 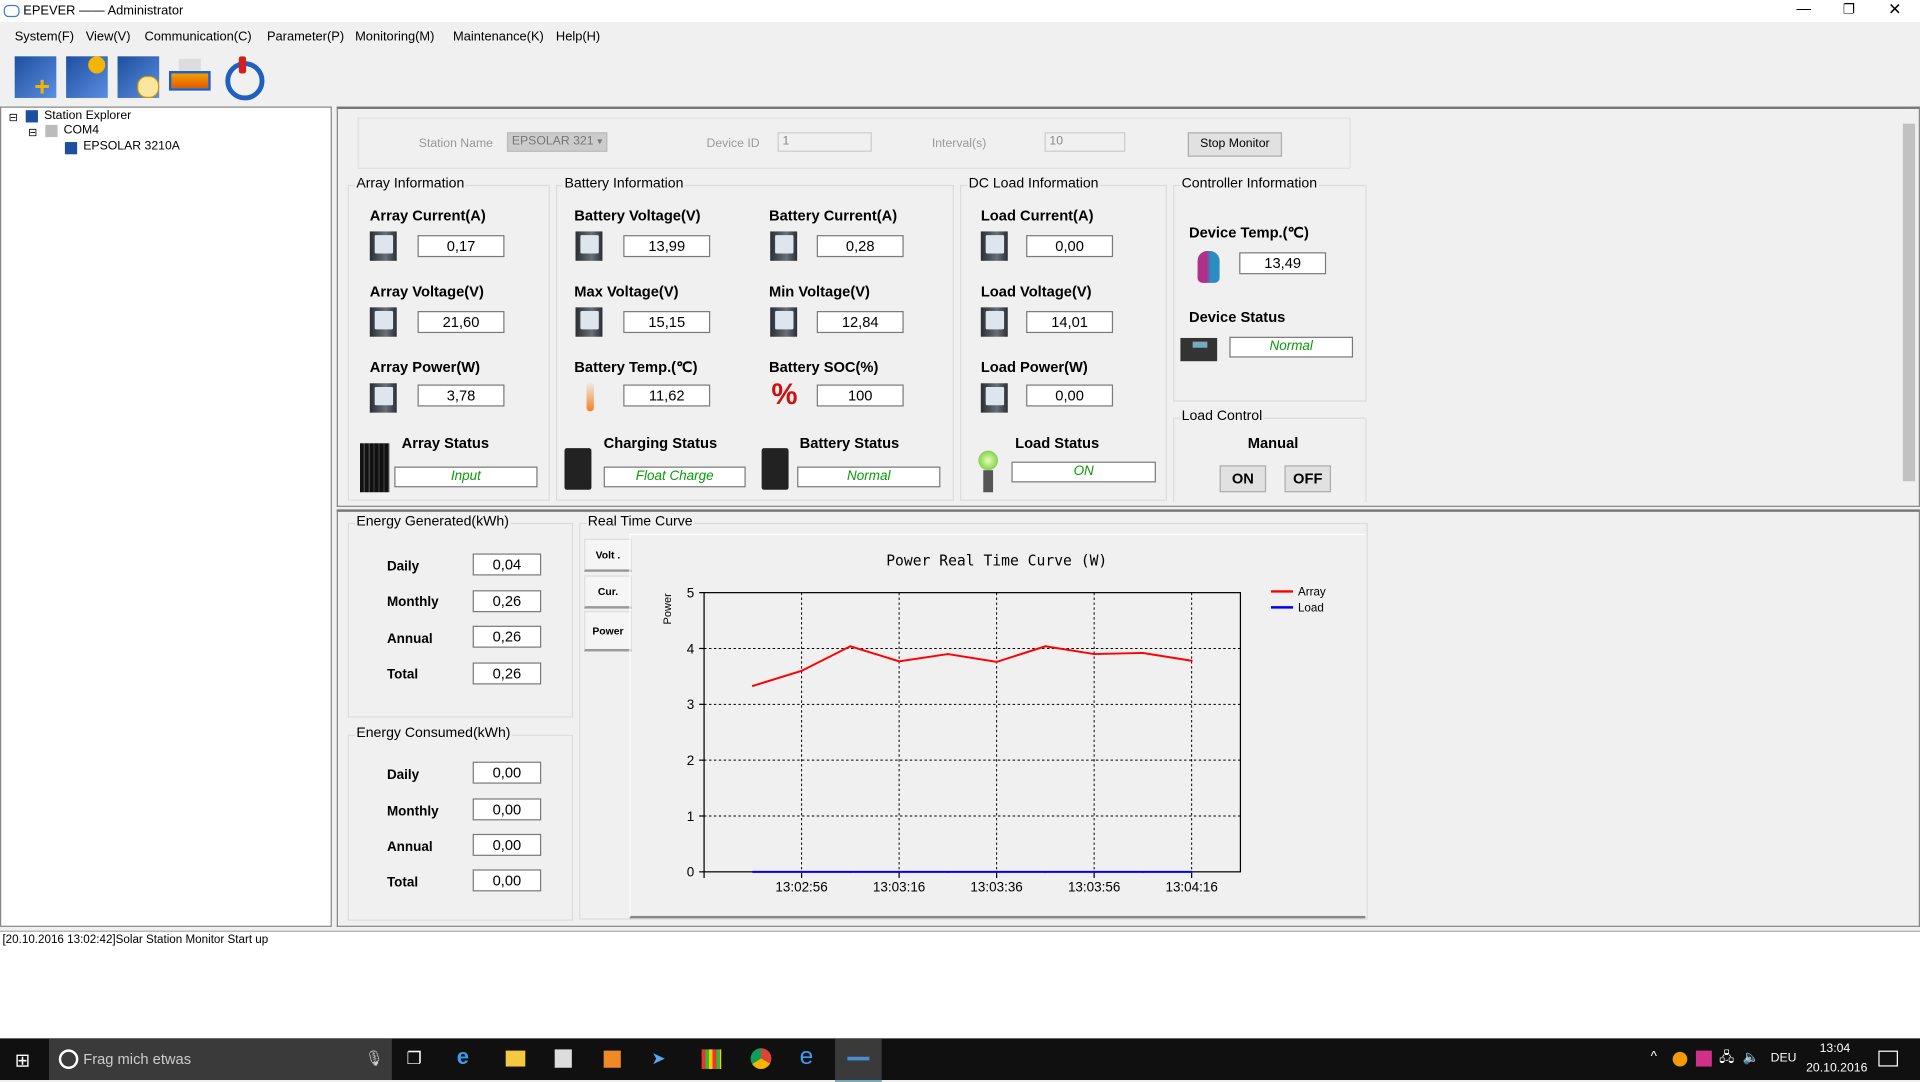 What do you see at coordinates (1653, 1057) in the screenshot?
I see `tray-chevron-icon: ^` at bounding box center [1653, 1057].